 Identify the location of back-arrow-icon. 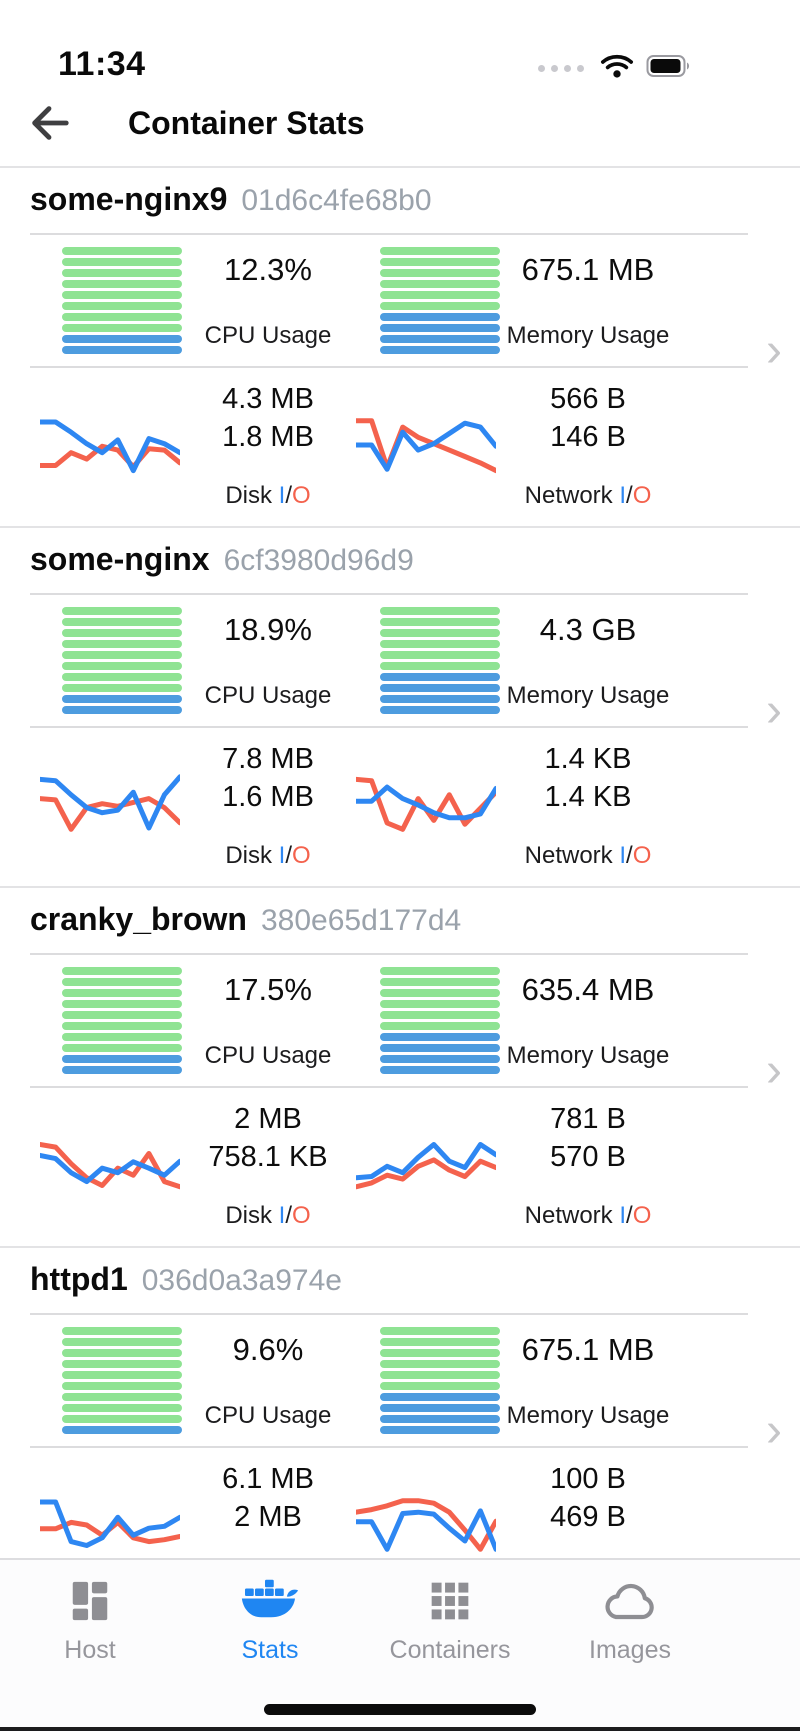
(50, 123).